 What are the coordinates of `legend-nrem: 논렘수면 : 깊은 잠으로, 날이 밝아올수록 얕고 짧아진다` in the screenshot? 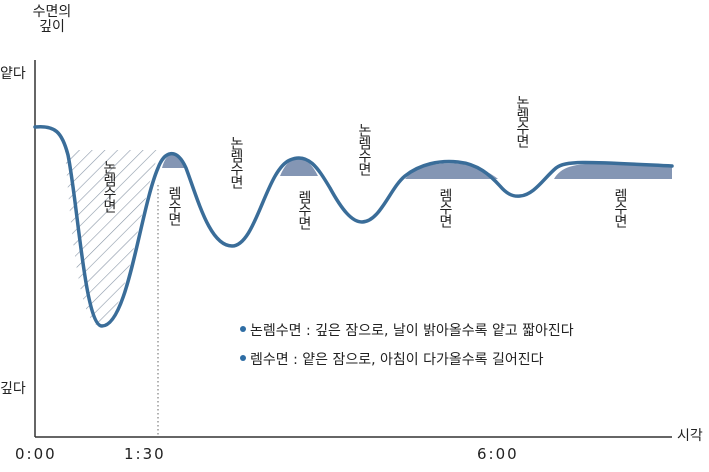 It's located at (407, 331).